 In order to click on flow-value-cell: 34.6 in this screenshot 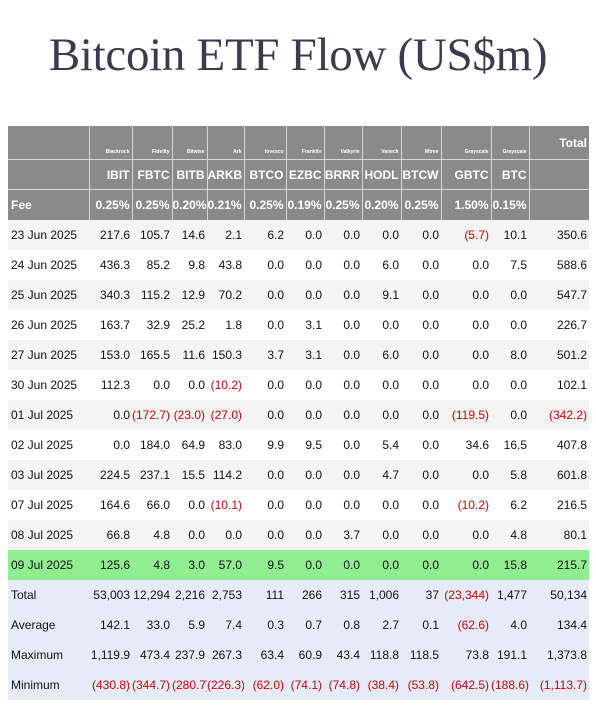, I will do `click(466, 445)`.